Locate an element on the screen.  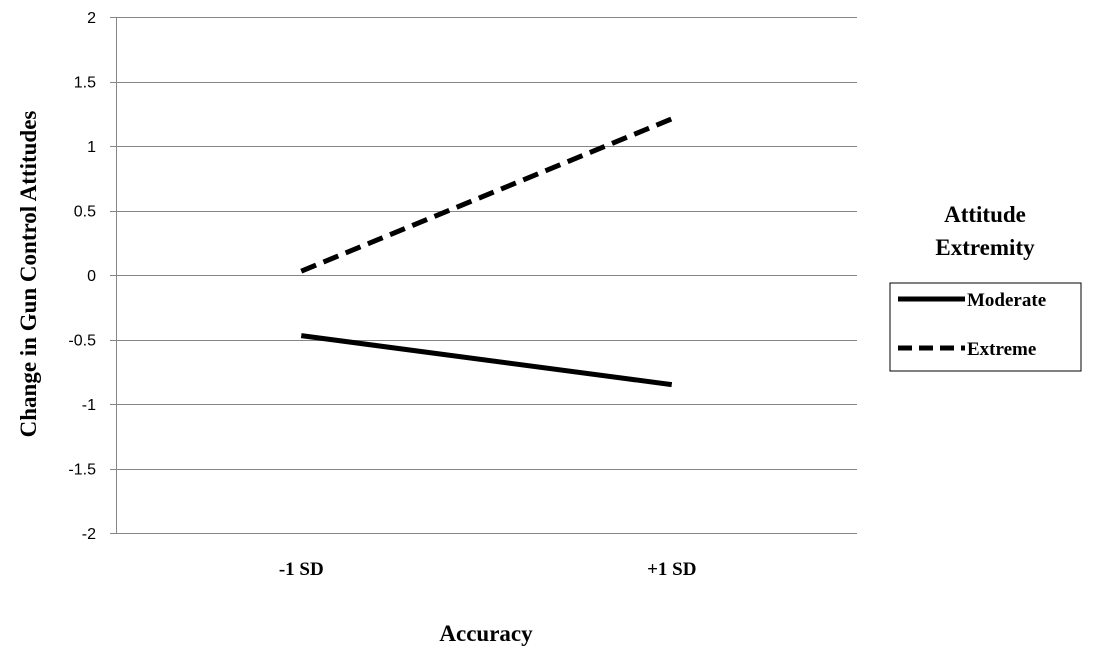
series-line-moderate is located at coordinates (486, 360).